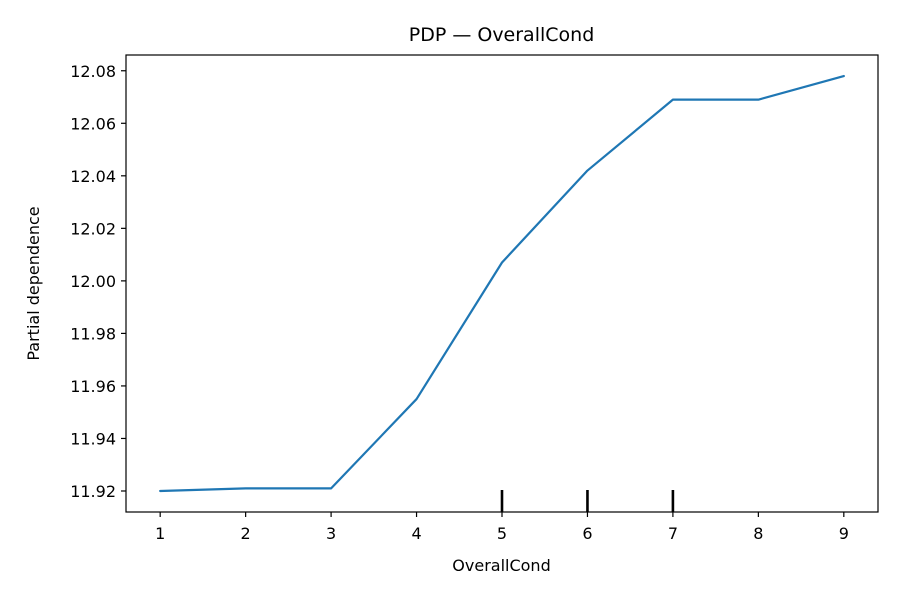 The image size is (900, 600). I want to click on x-tick-label: 5, so click(502, 533).